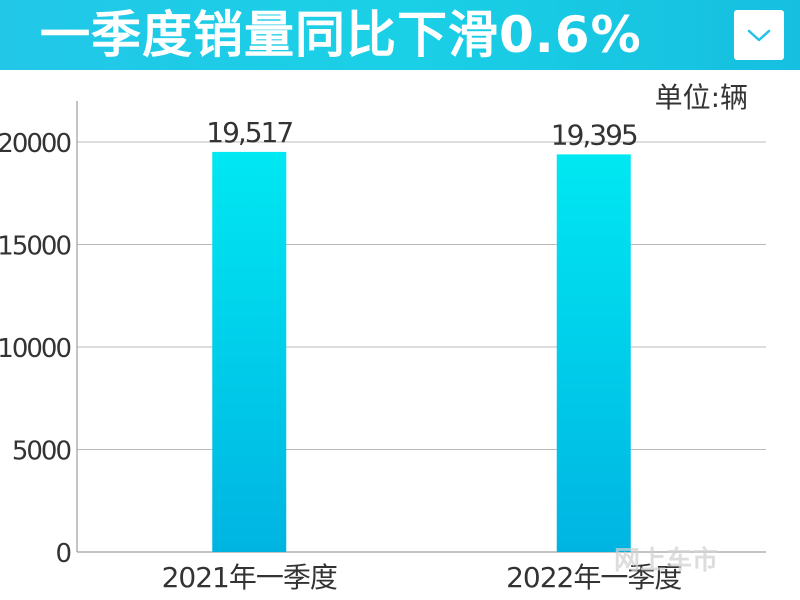 This screenshot has width=800, height=600. I want to click on x-category-label: 2021年一季度, so click(249, 577).